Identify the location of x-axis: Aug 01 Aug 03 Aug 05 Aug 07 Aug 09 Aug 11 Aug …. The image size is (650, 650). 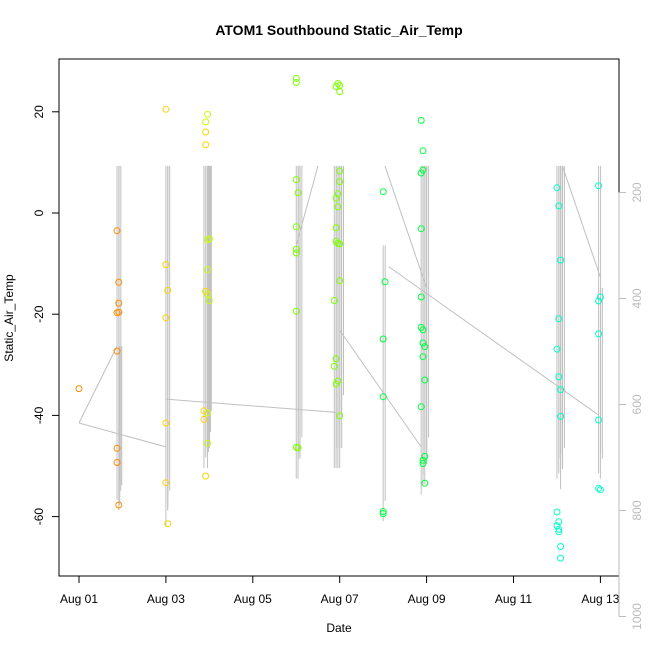
(340, 590).